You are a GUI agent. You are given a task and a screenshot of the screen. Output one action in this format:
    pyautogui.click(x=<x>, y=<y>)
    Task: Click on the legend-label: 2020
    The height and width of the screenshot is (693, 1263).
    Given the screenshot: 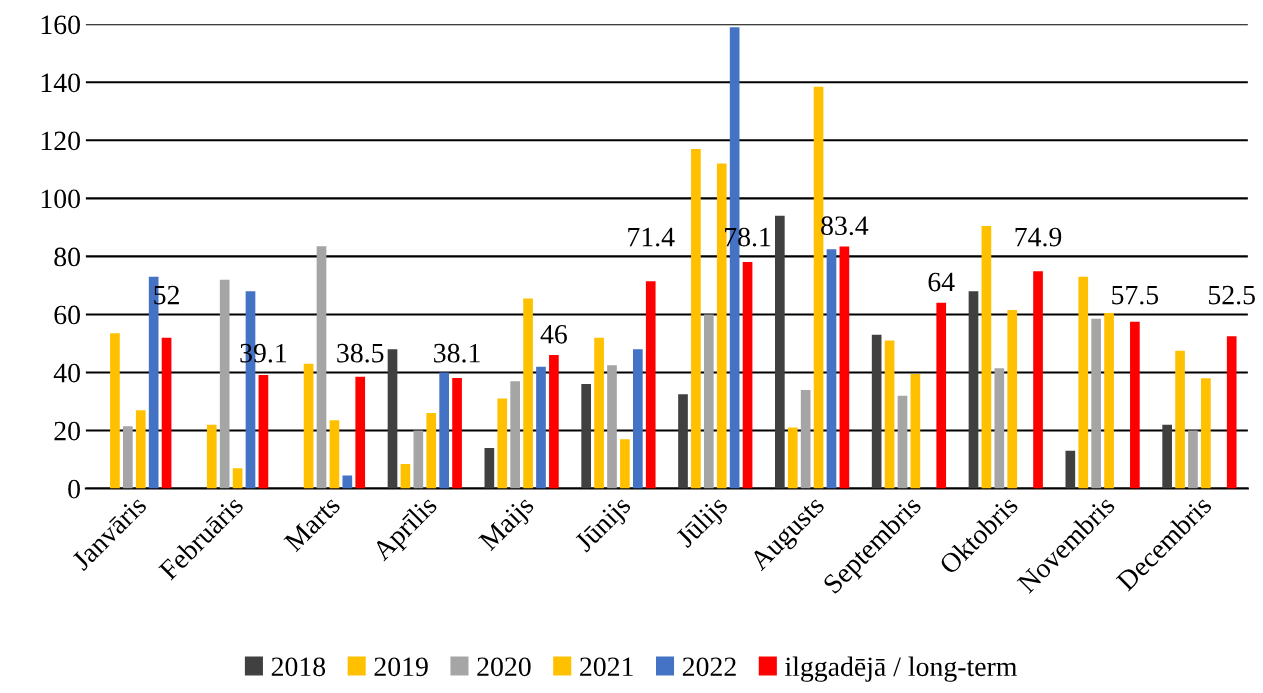 What is the action you would take?
    pyautogui.click(x=504, y=667)
    